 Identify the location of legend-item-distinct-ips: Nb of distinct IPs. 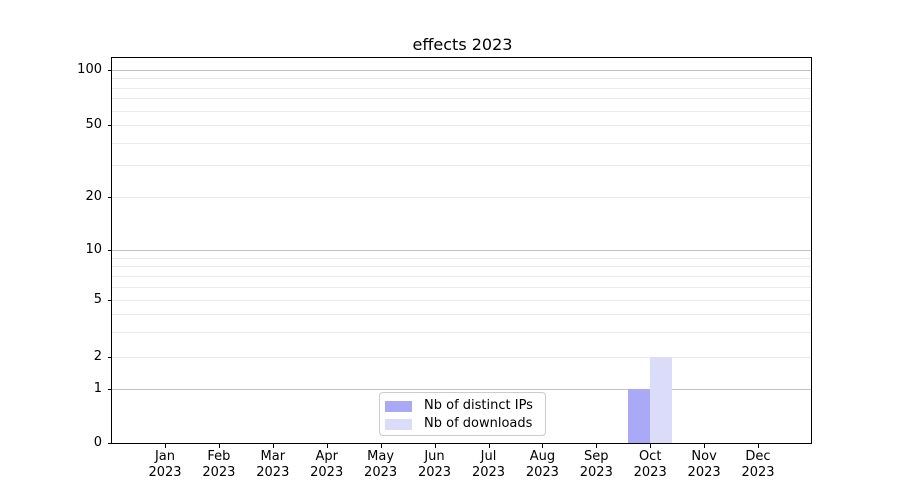
(461, 406).